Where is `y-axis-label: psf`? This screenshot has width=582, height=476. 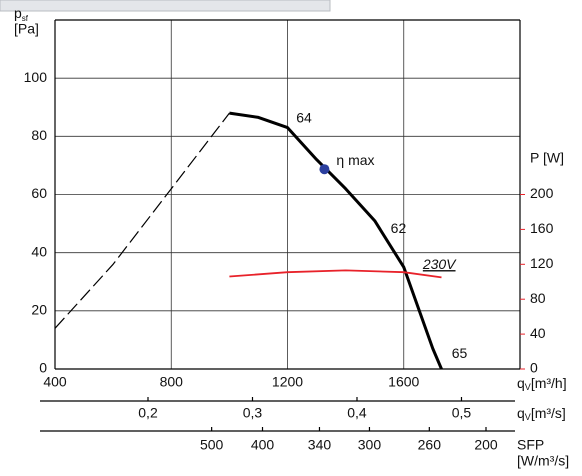
y-axis-label: psf is located at coordinates (21, 14).